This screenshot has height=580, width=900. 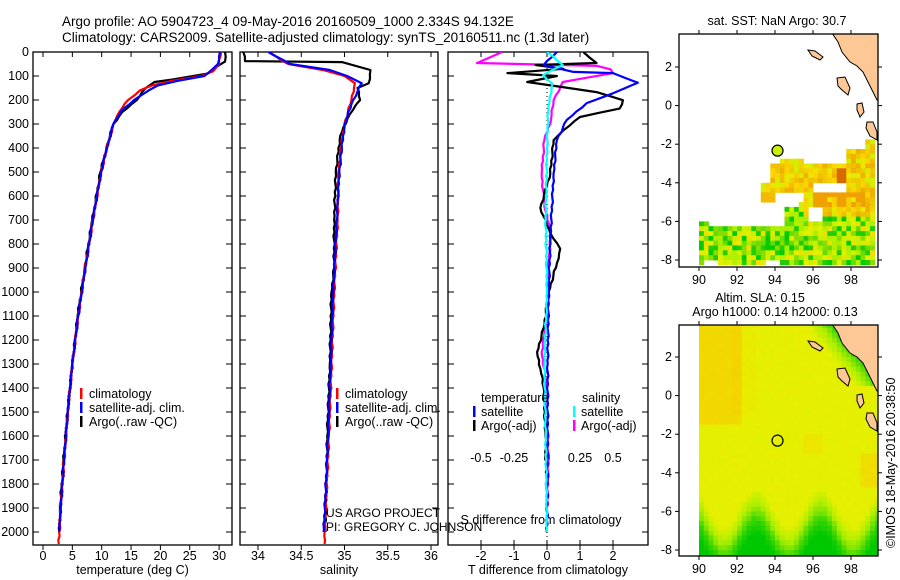 I want to click on y-tick-label: 700, so click(x=18, y=220).